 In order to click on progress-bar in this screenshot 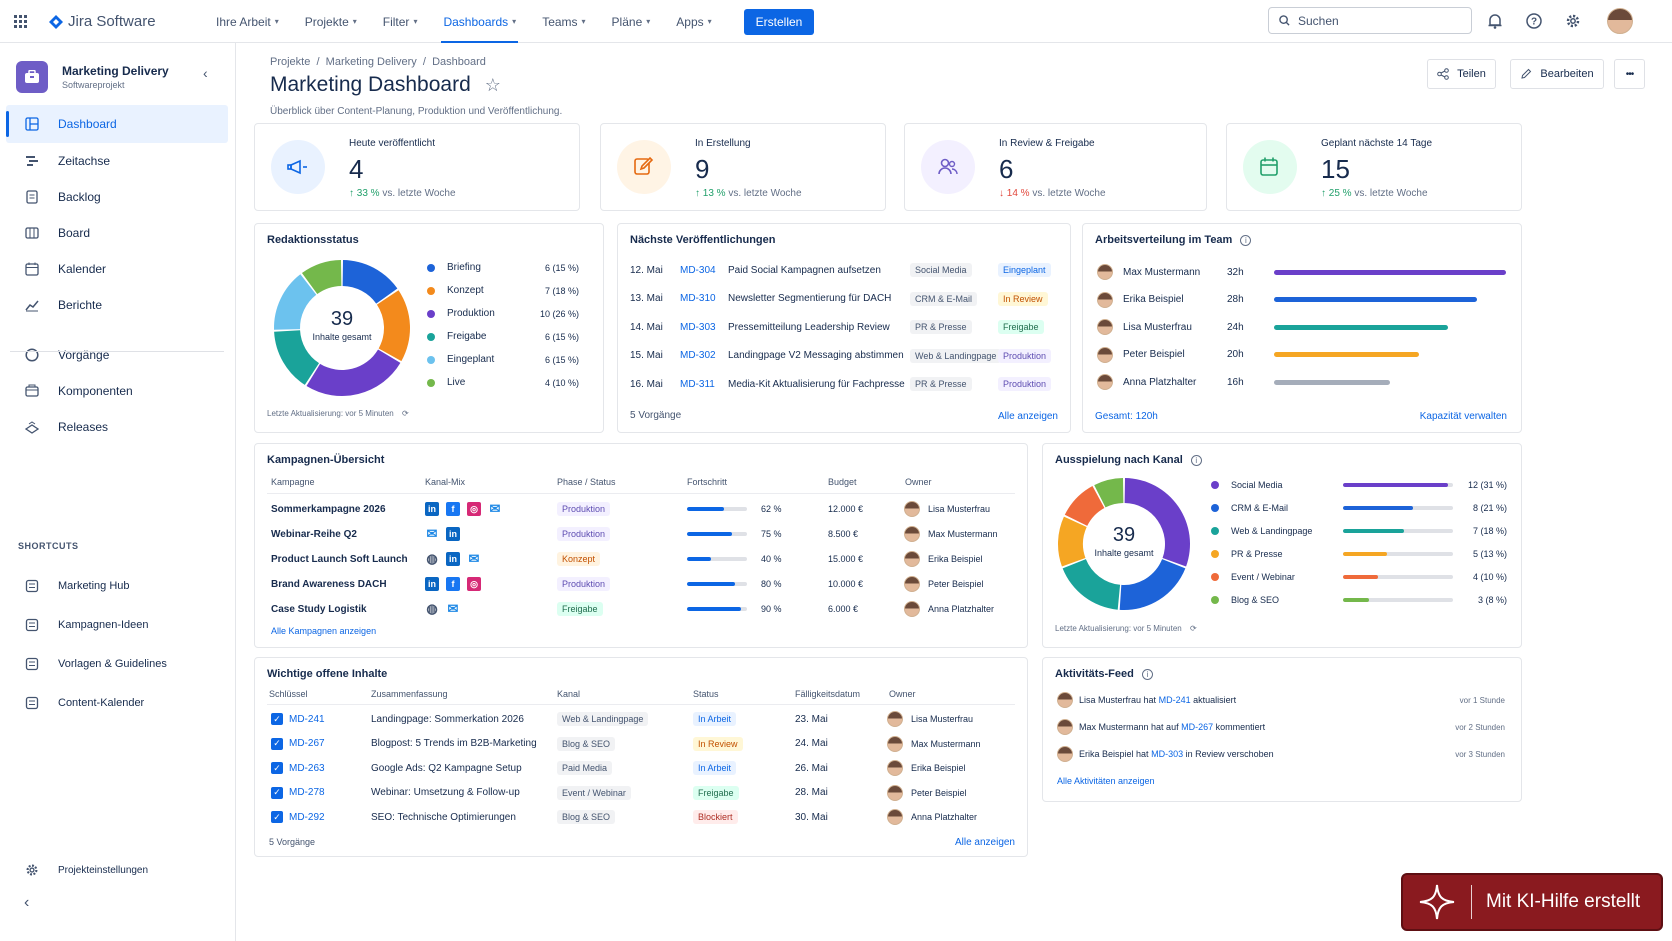, I will do `click(717, 559)`.